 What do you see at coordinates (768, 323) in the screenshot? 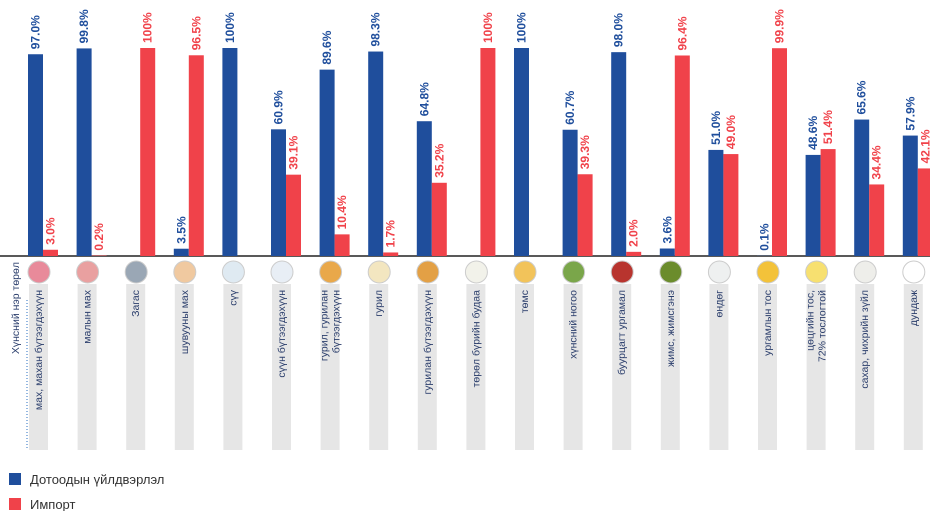
I see `x-tick-label: ургамлын тос` at bounding box center [768, 323].